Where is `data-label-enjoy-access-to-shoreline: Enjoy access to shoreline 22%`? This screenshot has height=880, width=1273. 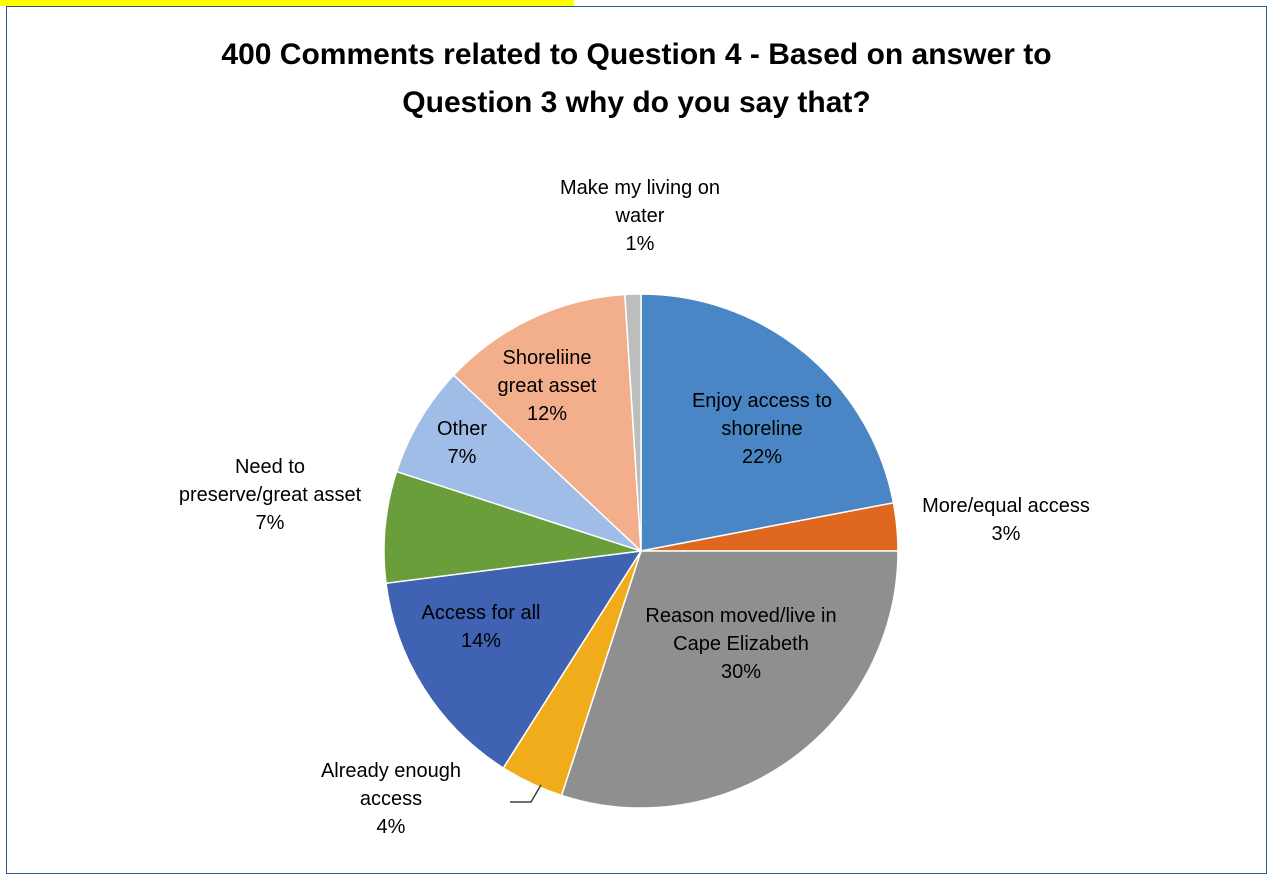 data-label-enjoy-access-to-shoreline: Enjoy access to shoreline 22% is located at coordinates (762, 429).